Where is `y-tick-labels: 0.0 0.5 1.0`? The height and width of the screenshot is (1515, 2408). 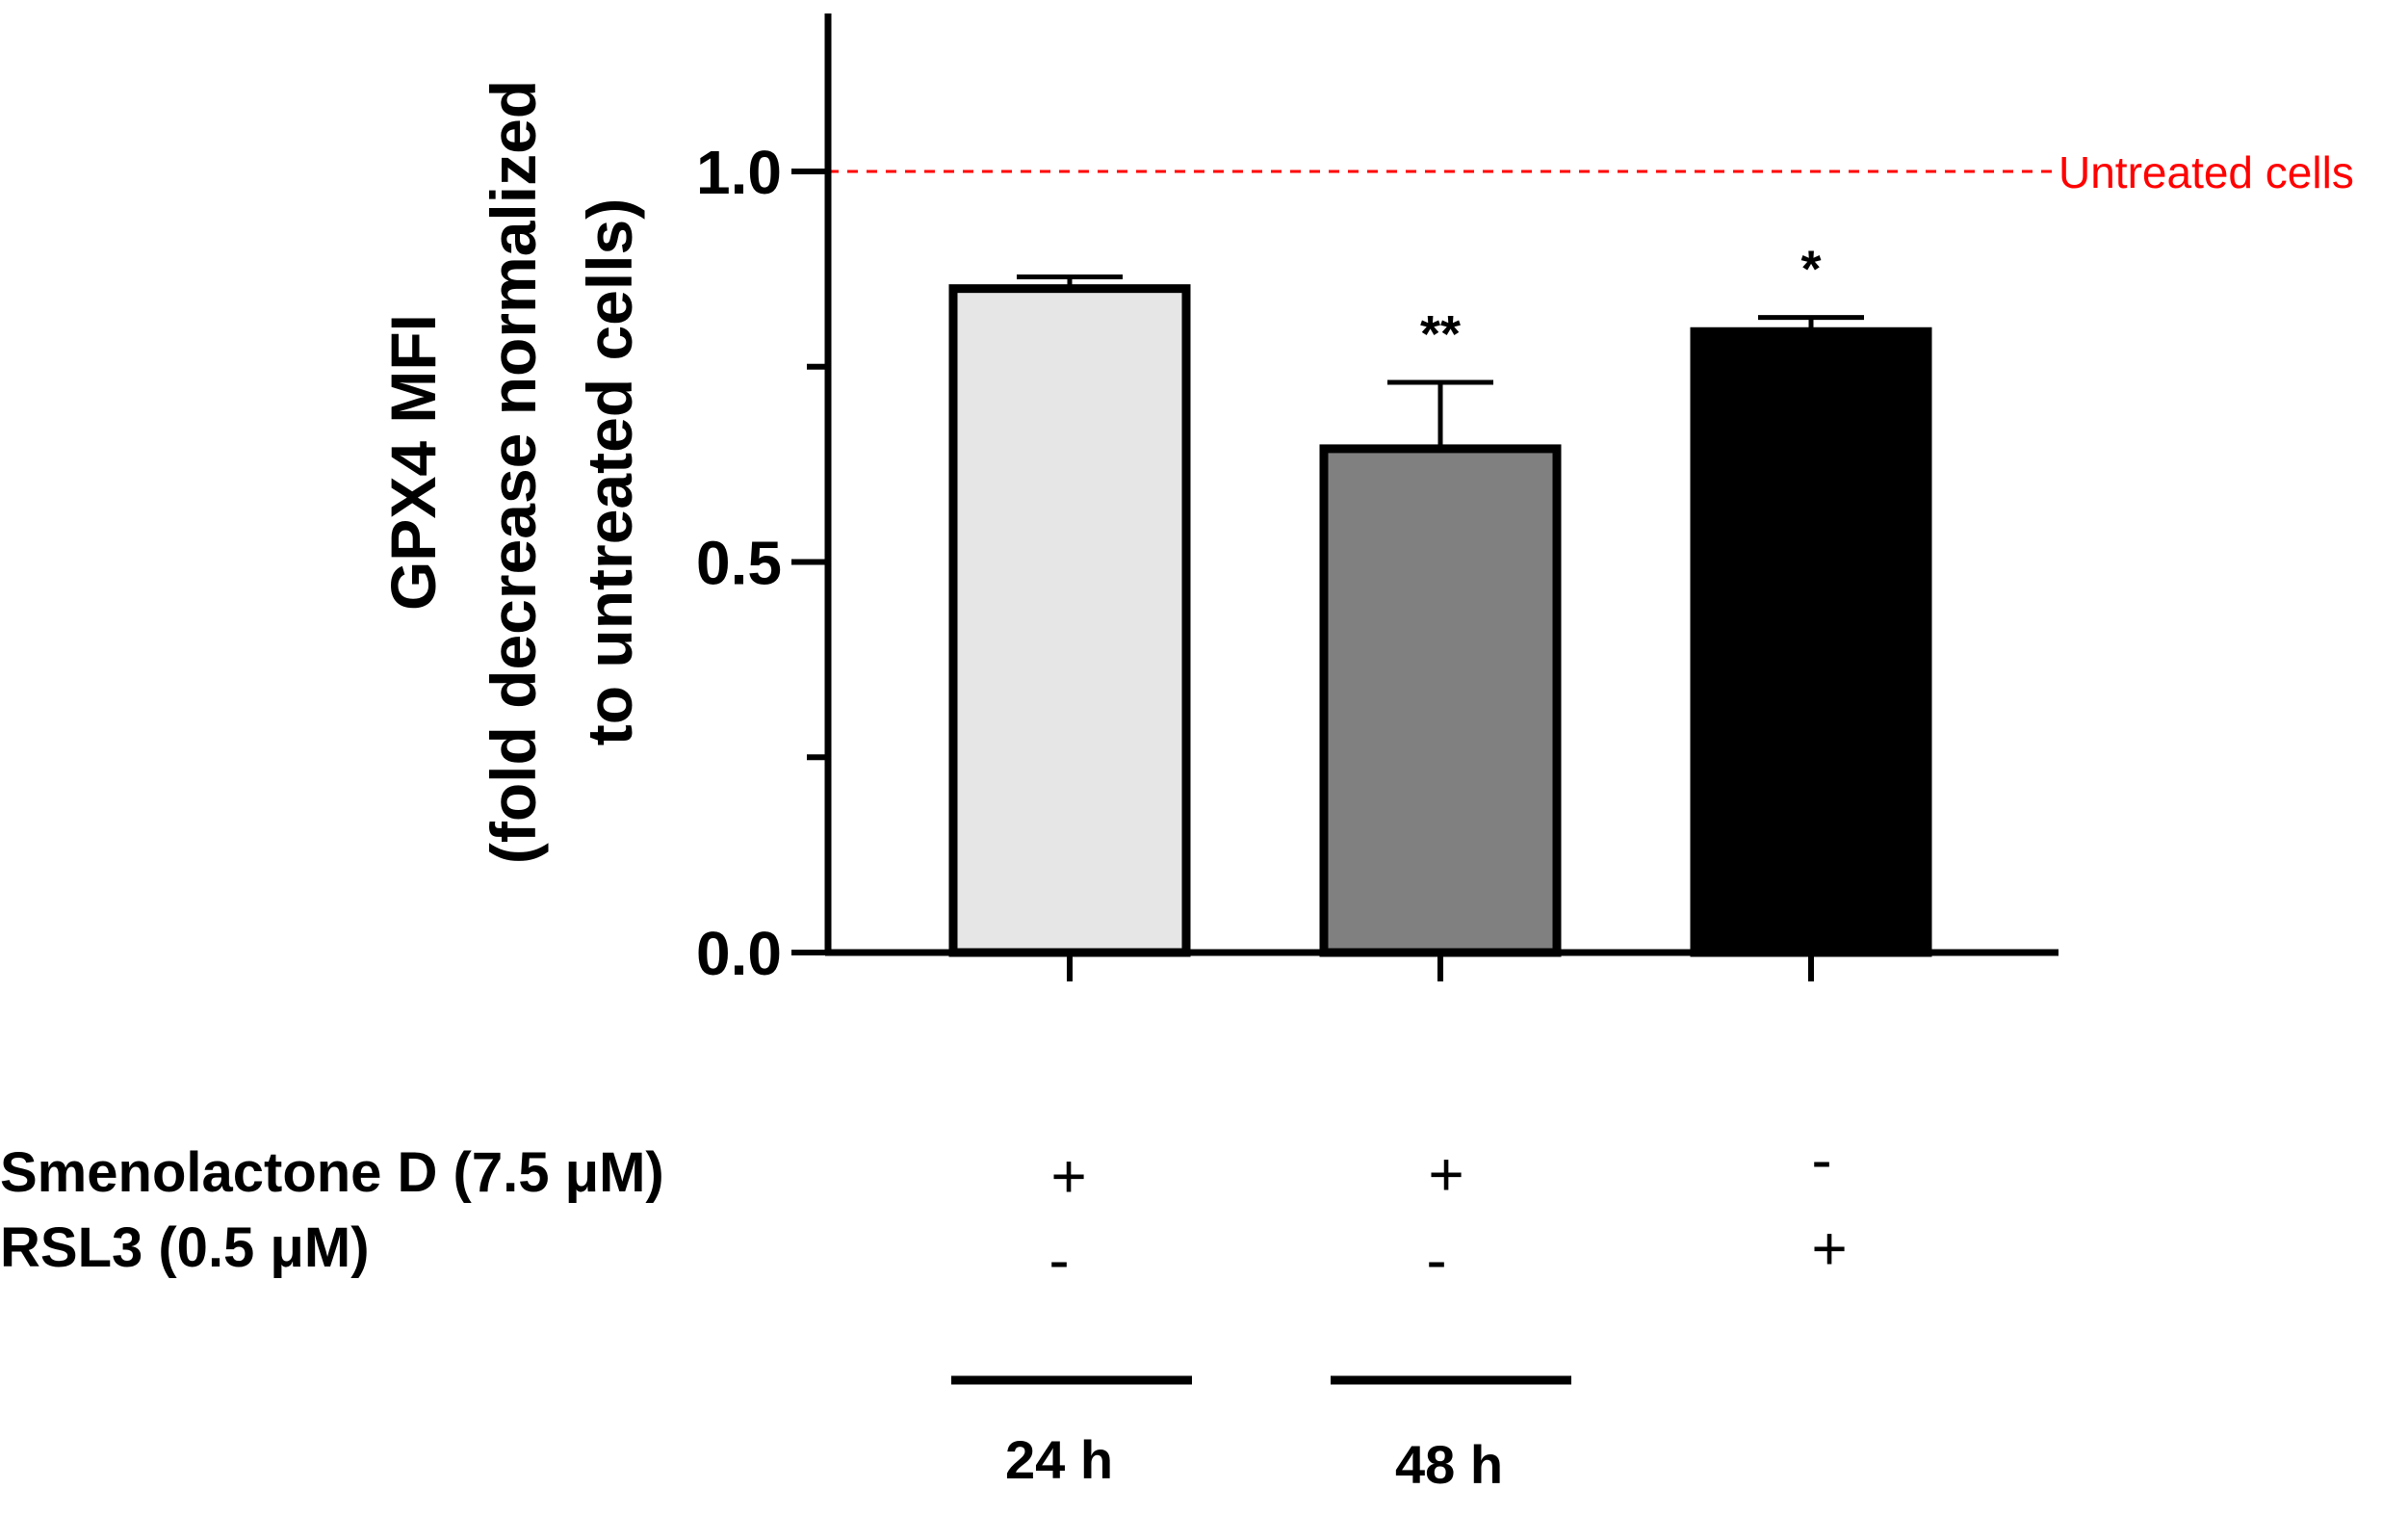 y-tick-labels: 0.0 0.5 1.0 is located at coordinates (739, 563).